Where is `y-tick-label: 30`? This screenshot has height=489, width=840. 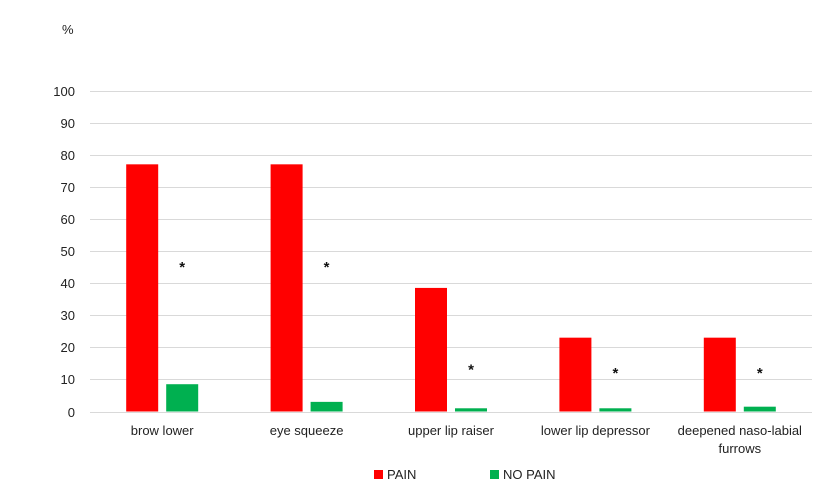 y-tick-label: 30 is located at coordinates (68, 315).